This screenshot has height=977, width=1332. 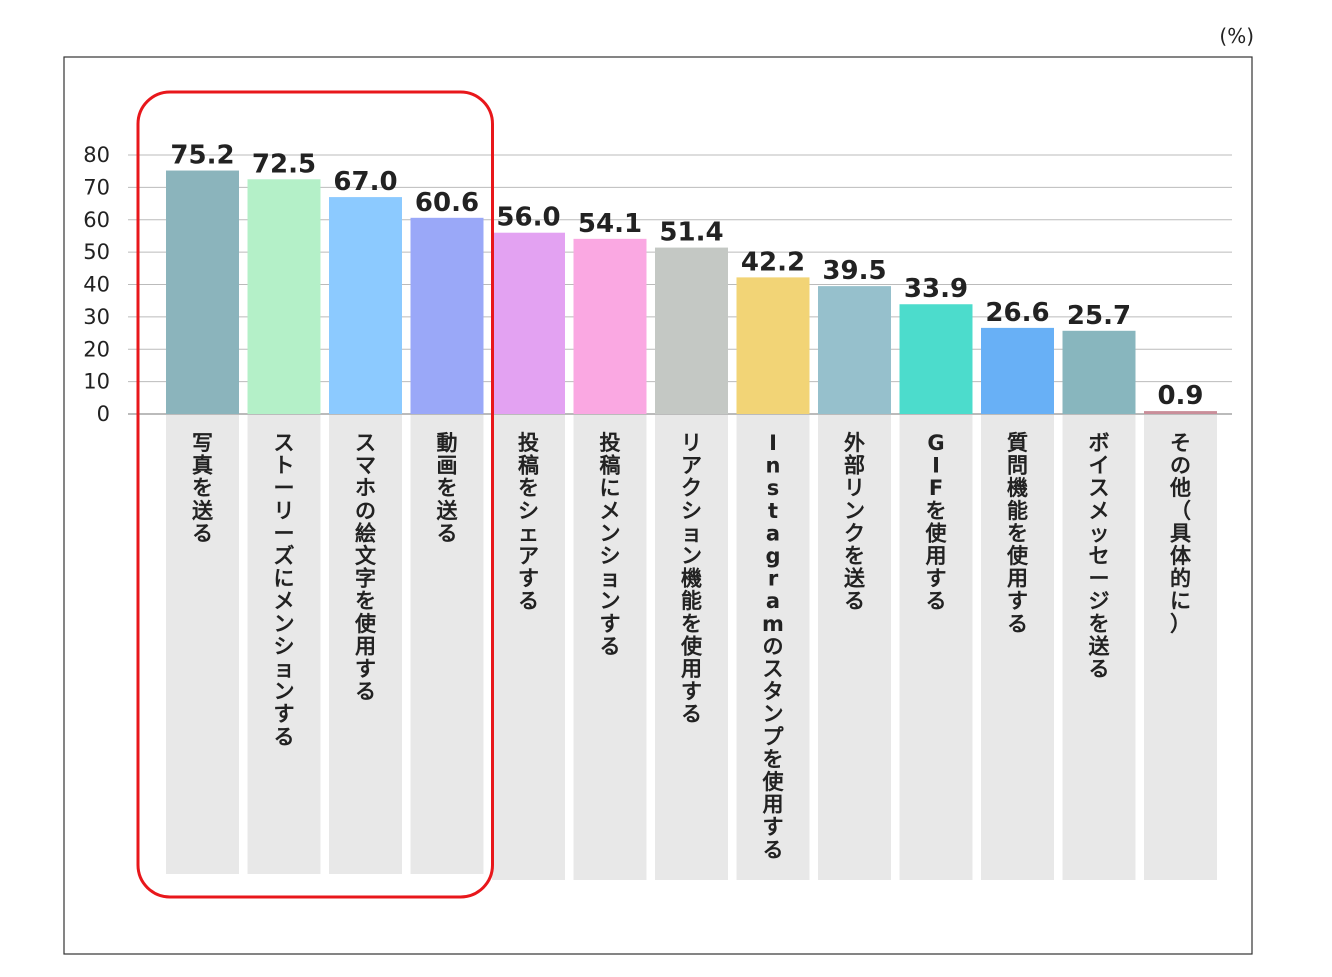 What do you see at coordinates (96, 220) in the screenshot?
I see `y-tick-label: 60` at bounding box center [96, 220].